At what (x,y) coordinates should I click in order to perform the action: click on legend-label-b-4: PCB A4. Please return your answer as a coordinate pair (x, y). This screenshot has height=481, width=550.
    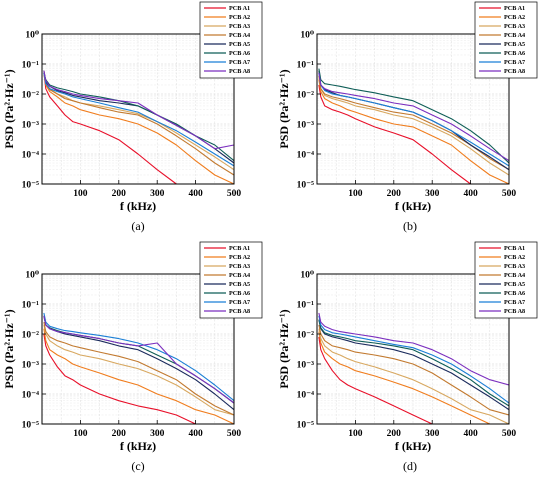
    Looking at the image, I should click on (514, 35).